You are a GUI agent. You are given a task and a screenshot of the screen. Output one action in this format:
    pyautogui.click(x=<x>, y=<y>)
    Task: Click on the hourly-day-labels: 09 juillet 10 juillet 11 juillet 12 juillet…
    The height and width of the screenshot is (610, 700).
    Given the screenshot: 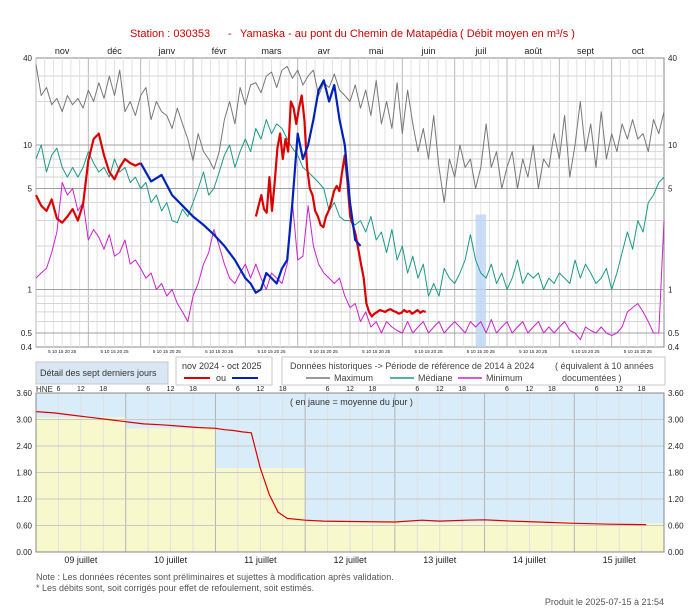 What is the action you would take?
    pyautogui.click(x=350, y=560)
    